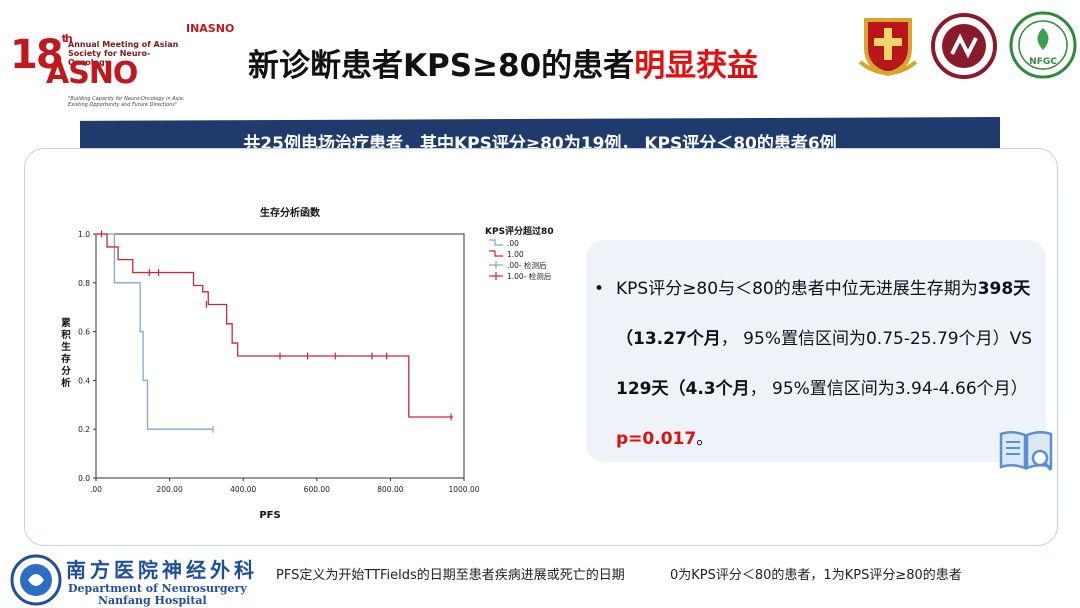  Describe the element at coordinates (84, 332) in the screenshot. I see `y-tick-label: 0.6` at that location.